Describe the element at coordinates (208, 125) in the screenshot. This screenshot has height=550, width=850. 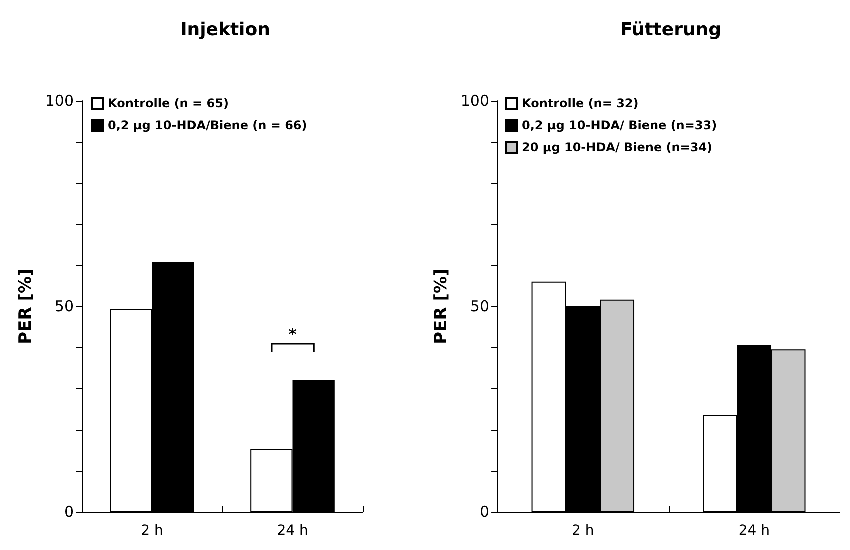
I see `legend-label: 0,2 µg 10-HDA/Biene (n = 66)` at that location.